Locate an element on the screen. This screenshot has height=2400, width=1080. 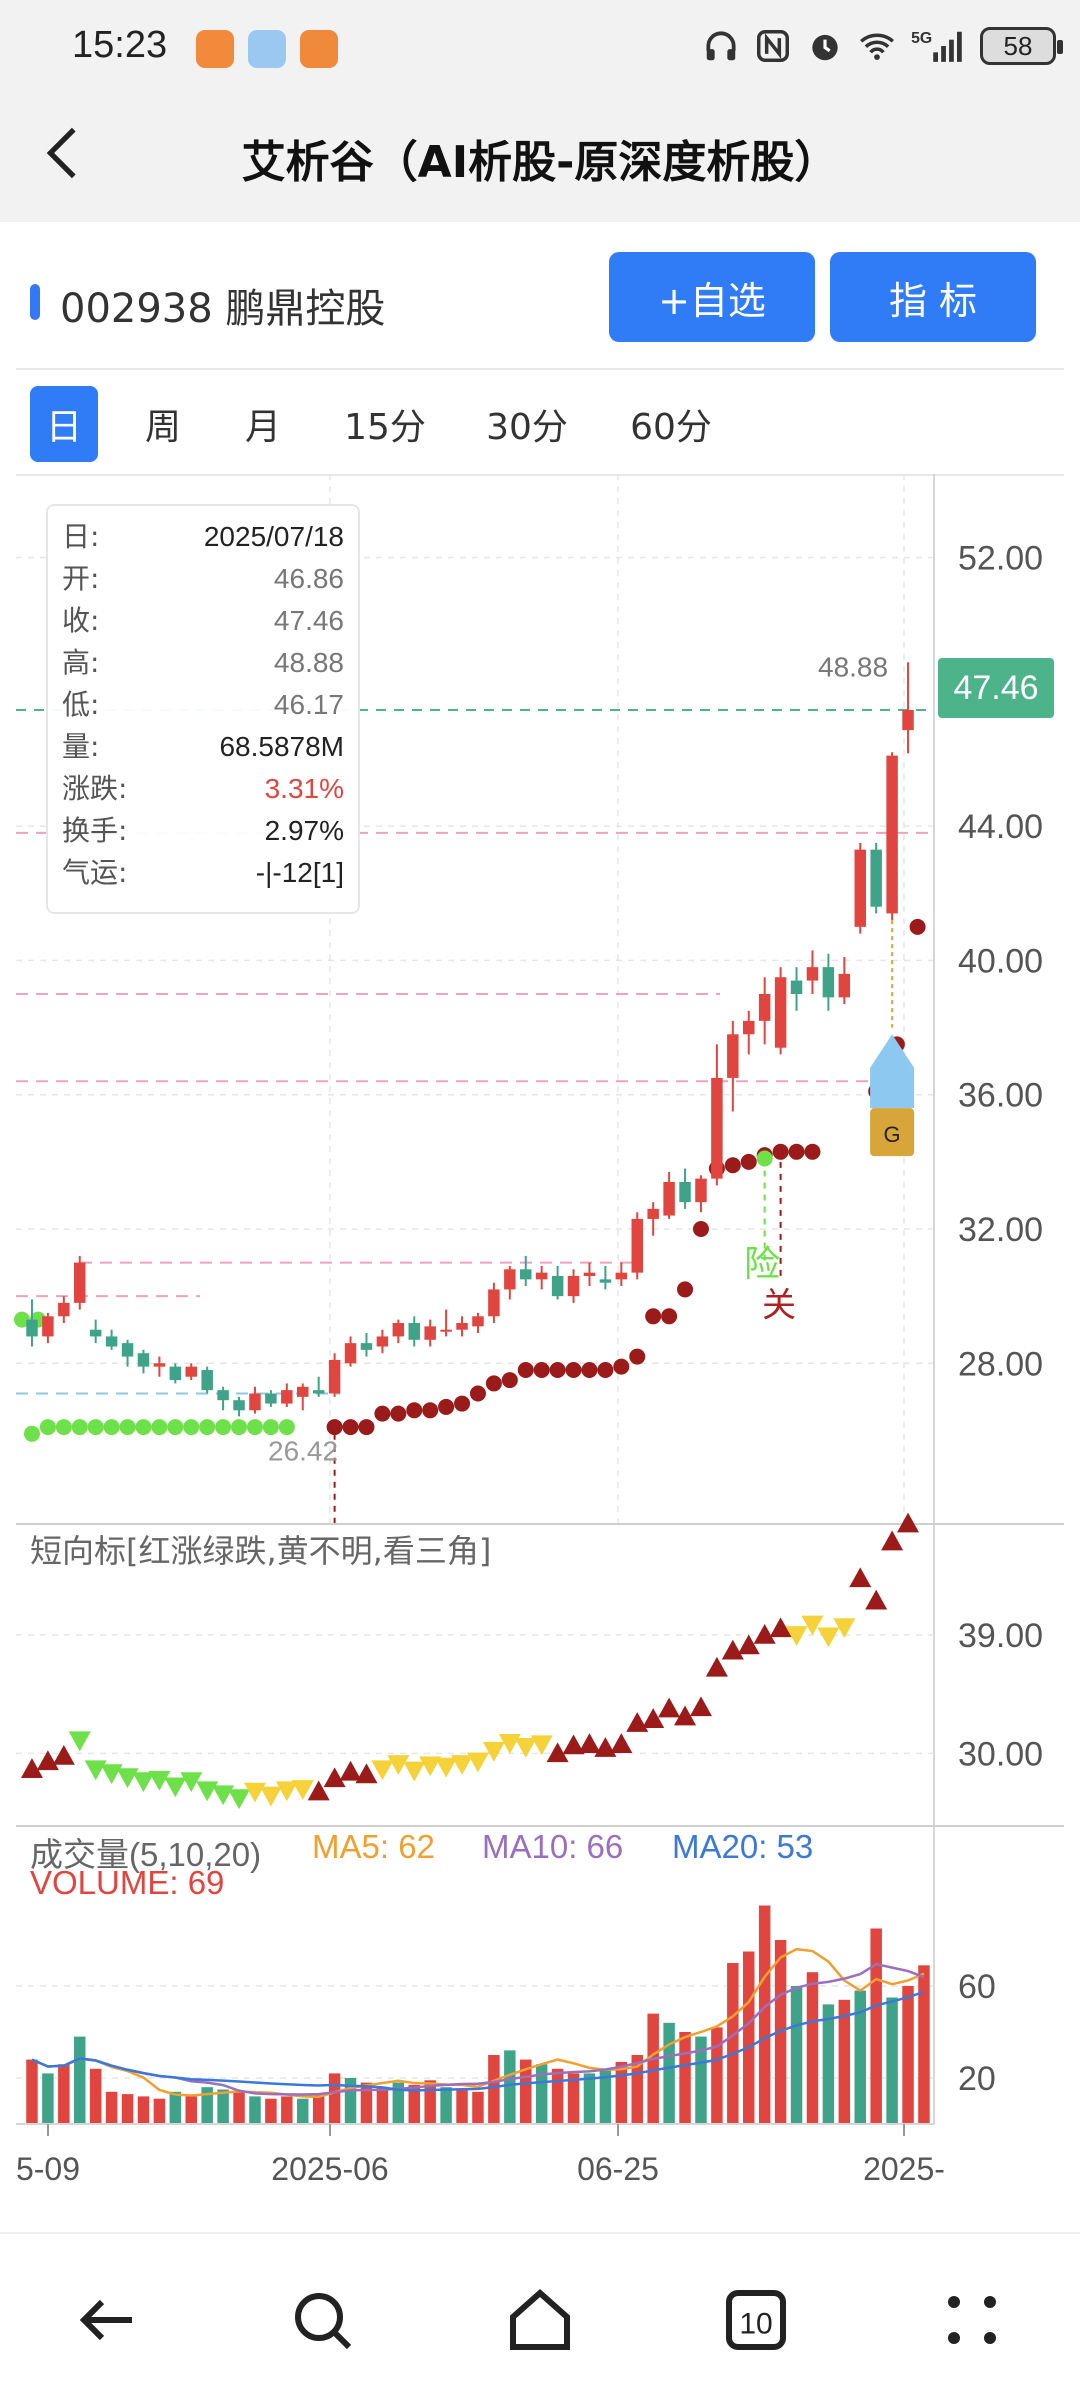
tab-week: 周 is located at coordinates (162, 427).